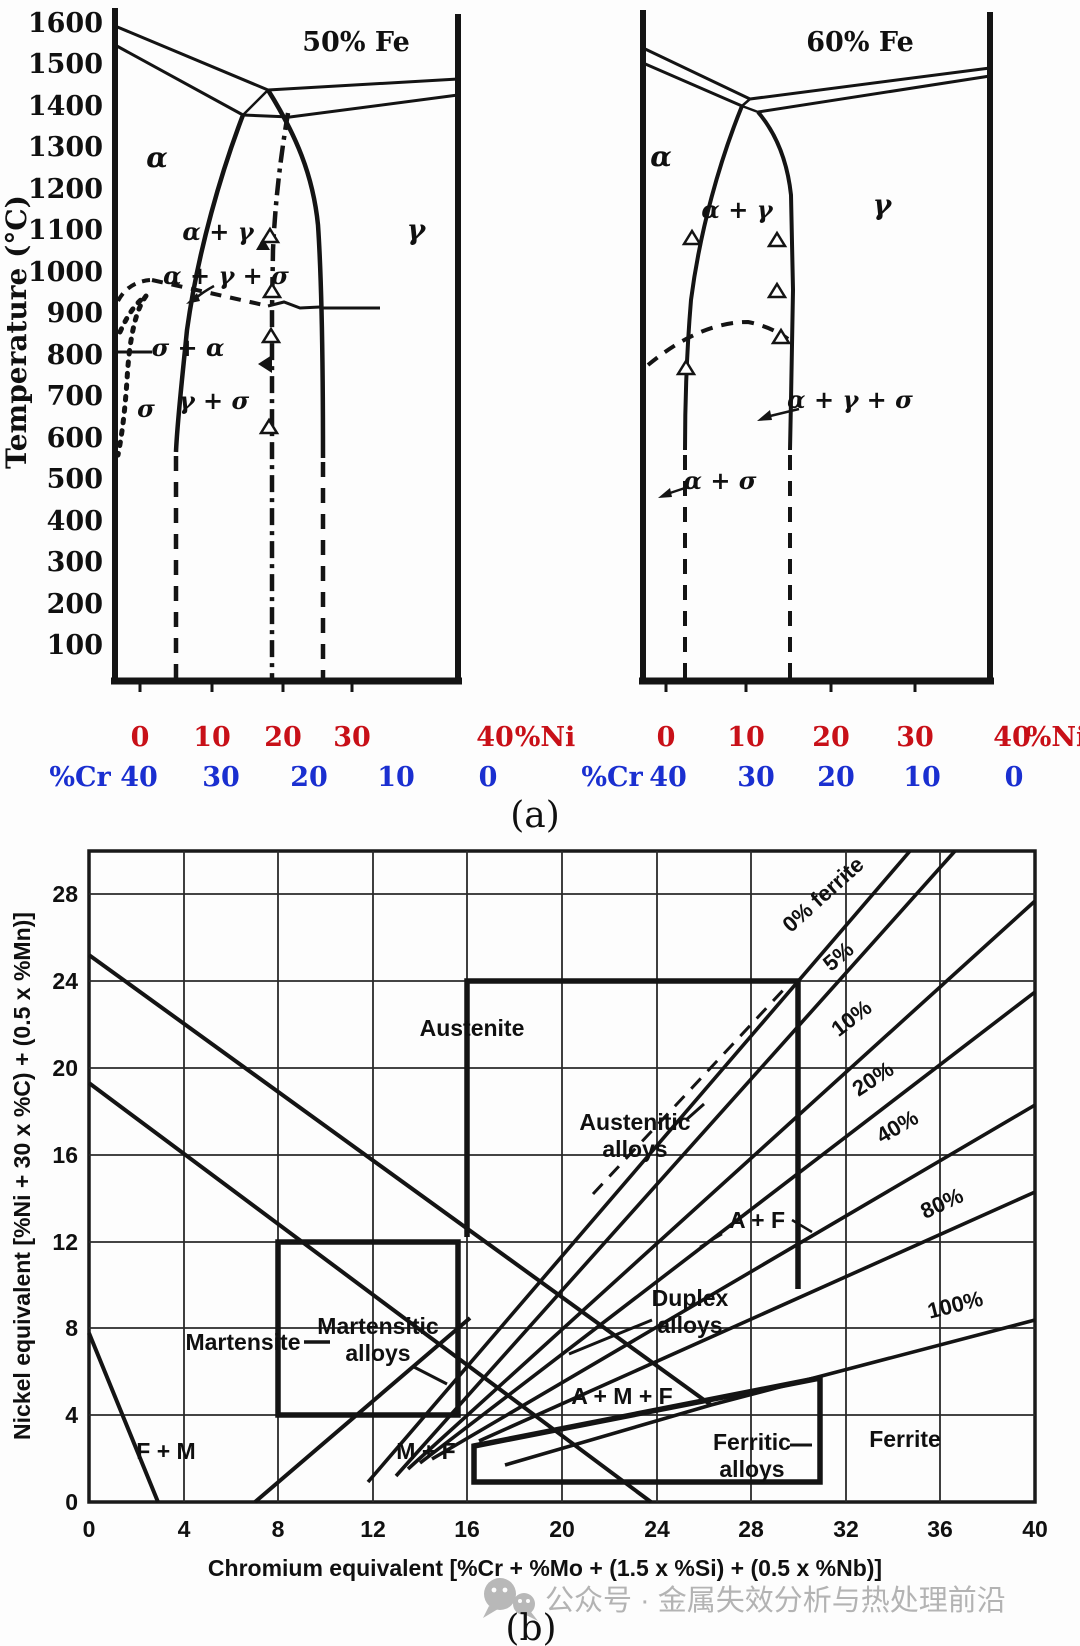 The image size is (1080, 1646). I want to click on solidus-left, so click(179, 80).